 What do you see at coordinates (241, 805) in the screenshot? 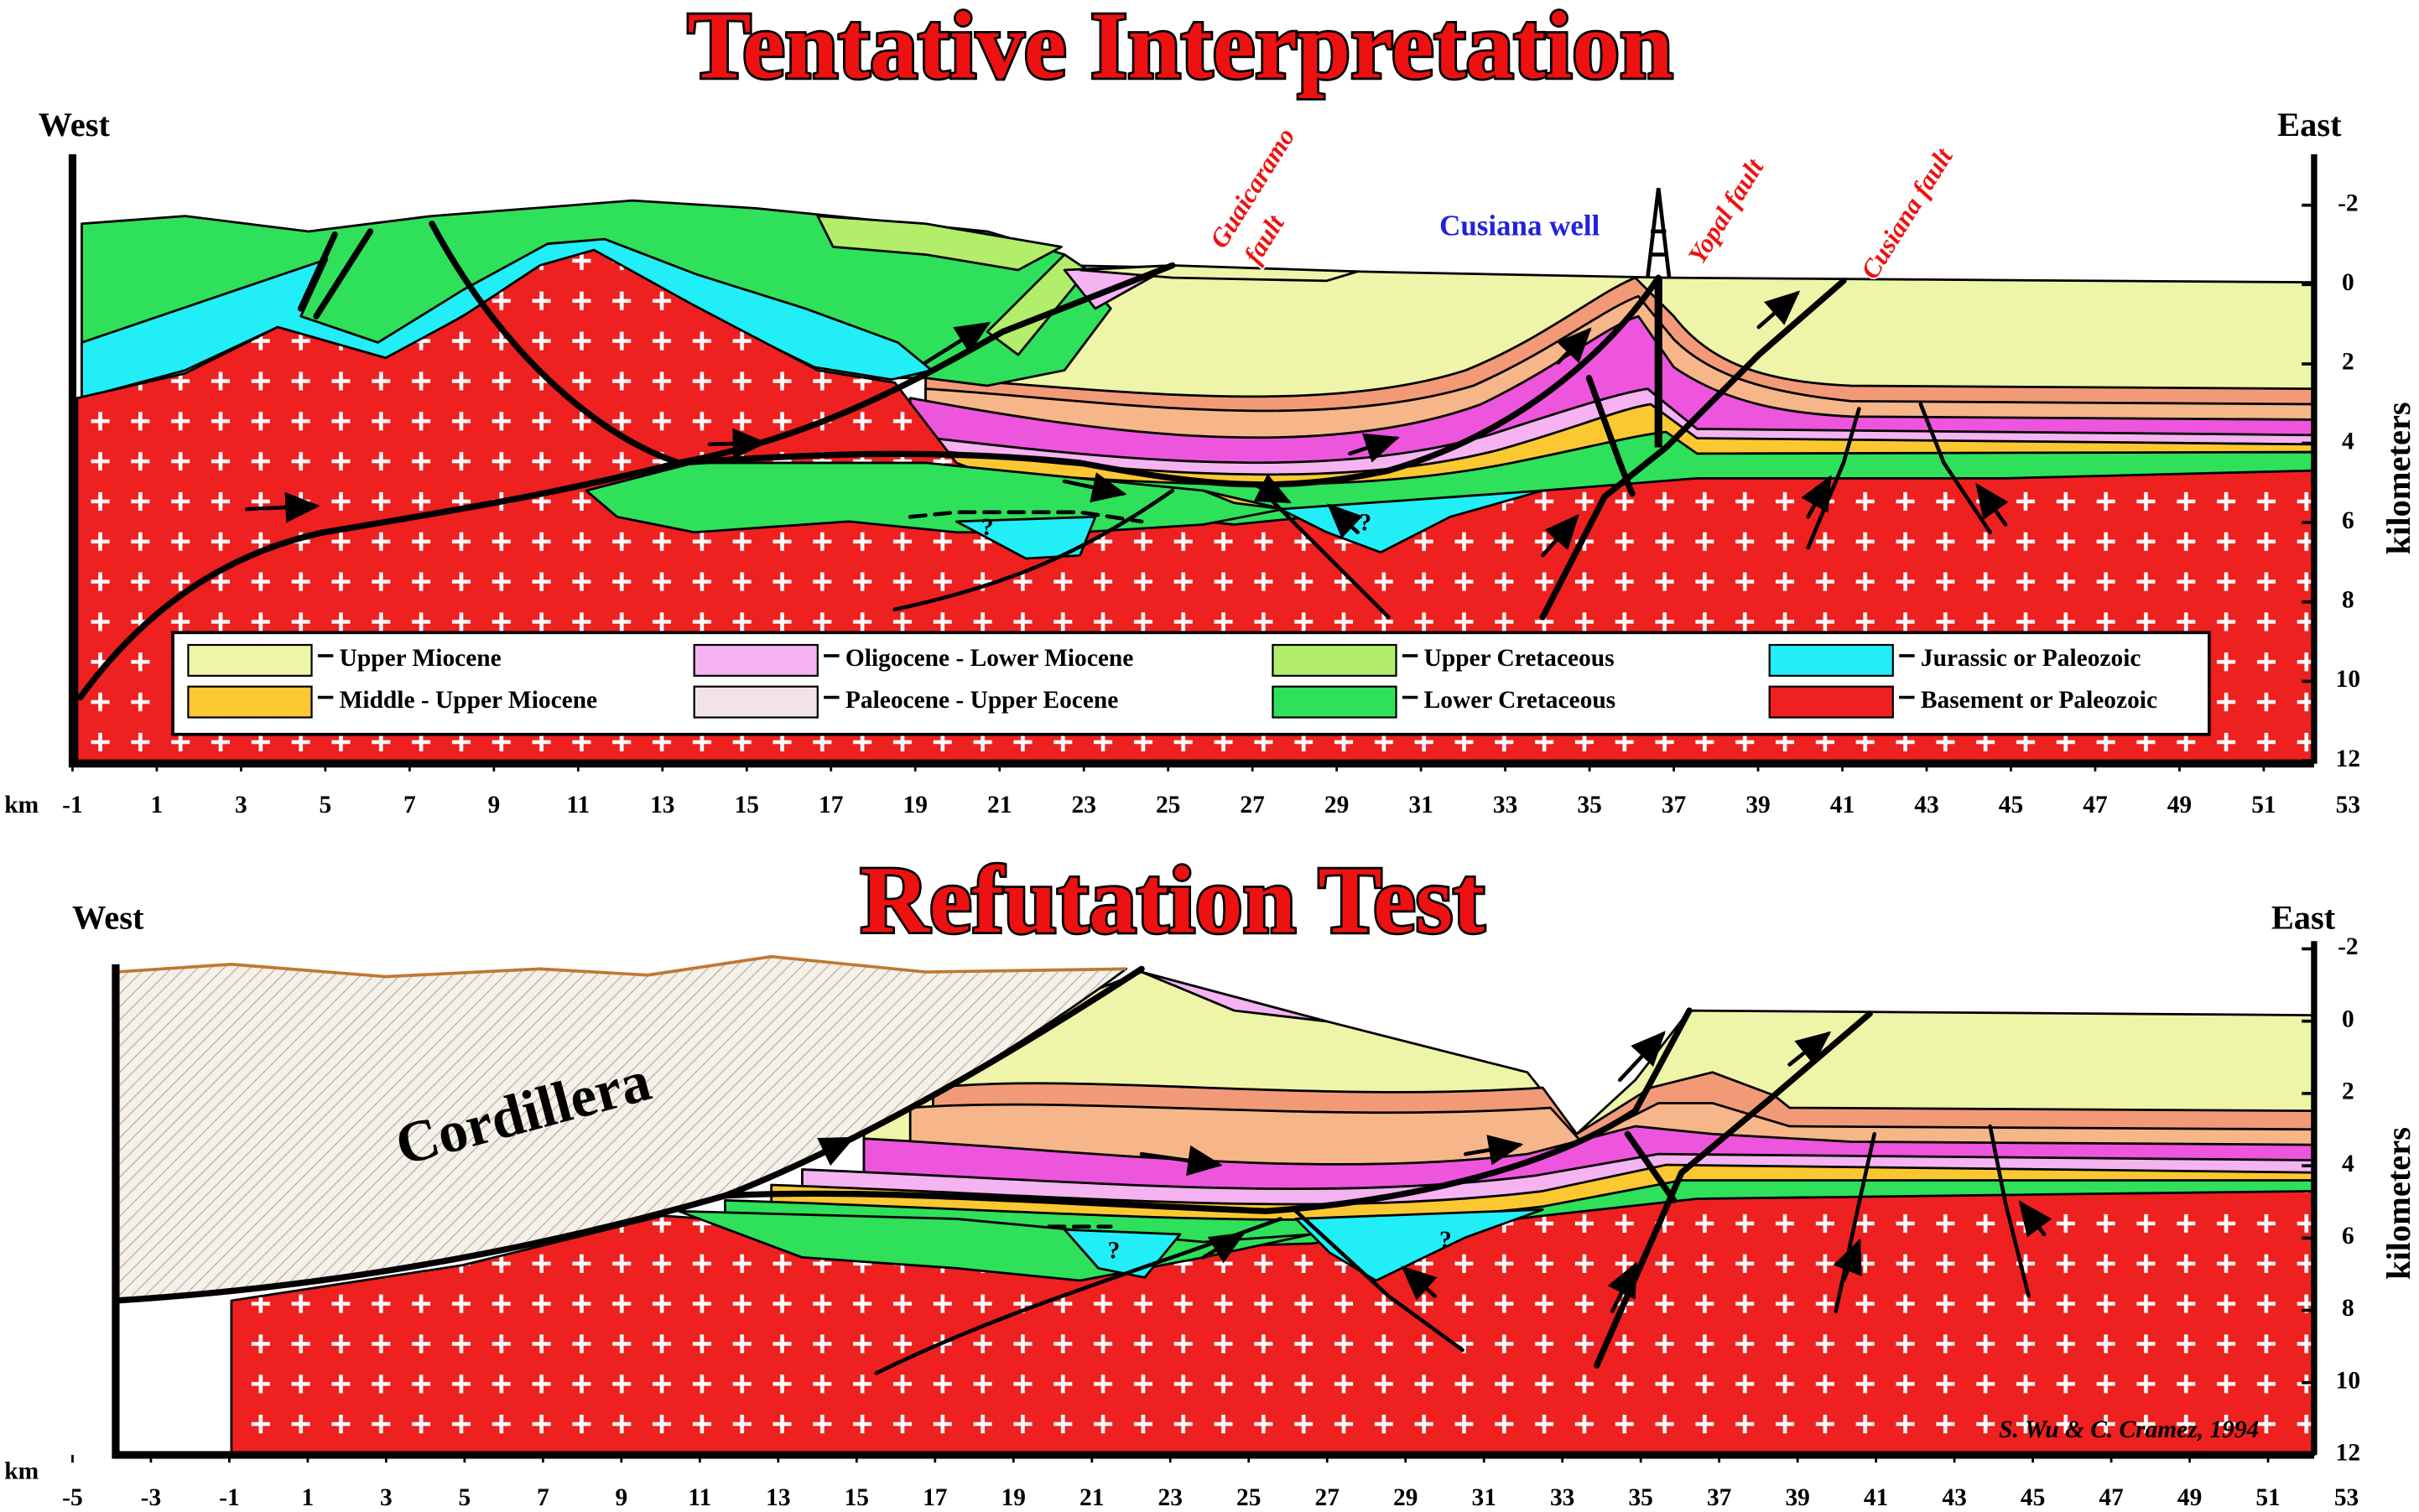
I see `x-tick-label: 3` at bounding box center [241, 805].